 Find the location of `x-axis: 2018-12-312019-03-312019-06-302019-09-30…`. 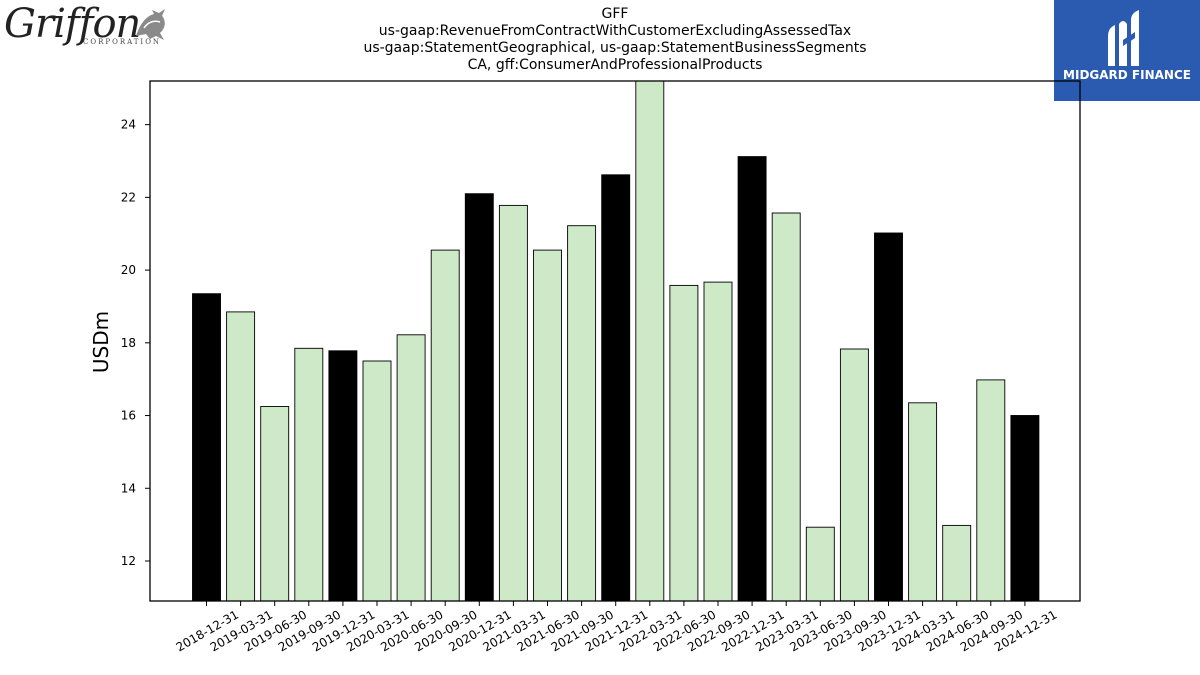

x-axis: 2018-12-312019-03-312019-06-302019-09-30… is located at coordinates (616, 627).